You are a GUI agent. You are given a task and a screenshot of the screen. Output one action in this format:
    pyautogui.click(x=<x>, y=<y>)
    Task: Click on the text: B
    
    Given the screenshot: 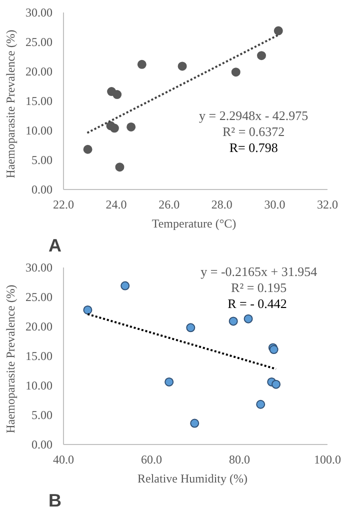 What is the action you would take?
    pyautogui.click(x=55, y=500)
    